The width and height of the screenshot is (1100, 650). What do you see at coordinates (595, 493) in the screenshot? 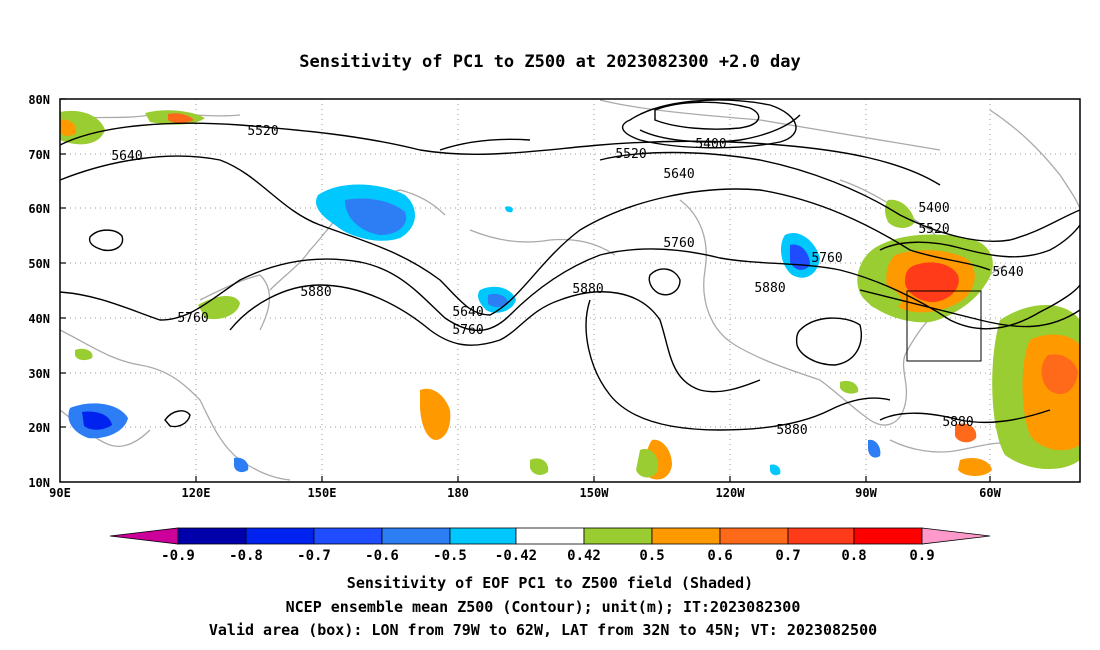
I see `lon-label: 150W` at bounding box center [595, 493].